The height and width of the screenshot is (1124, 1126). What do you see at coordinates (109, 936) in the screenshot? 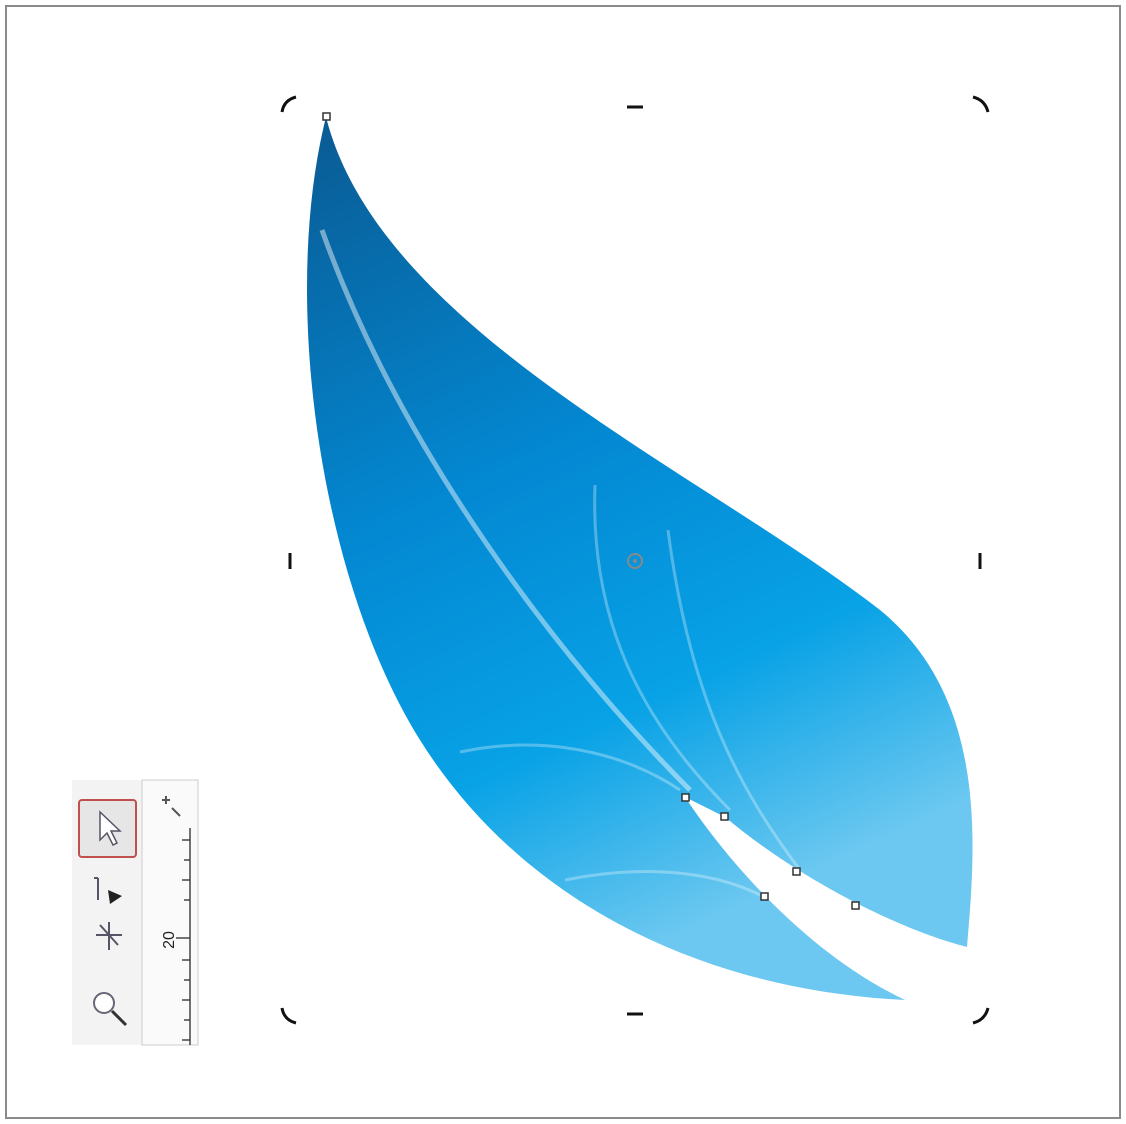
I see `crop-tool` at bounding box center [109, 936].